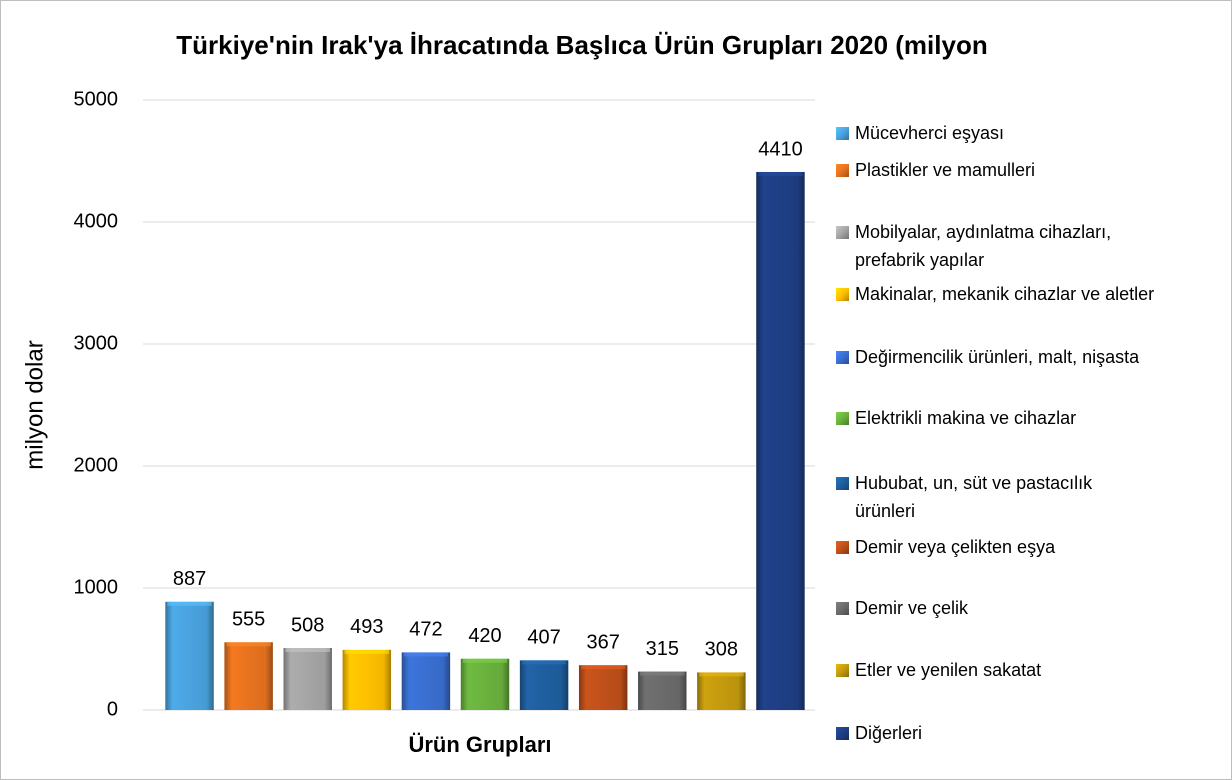  What do you see at coordinates (96, 465) in the screenshot?
I see `y-tick-label: 2000` at bounding box center [96, 465].